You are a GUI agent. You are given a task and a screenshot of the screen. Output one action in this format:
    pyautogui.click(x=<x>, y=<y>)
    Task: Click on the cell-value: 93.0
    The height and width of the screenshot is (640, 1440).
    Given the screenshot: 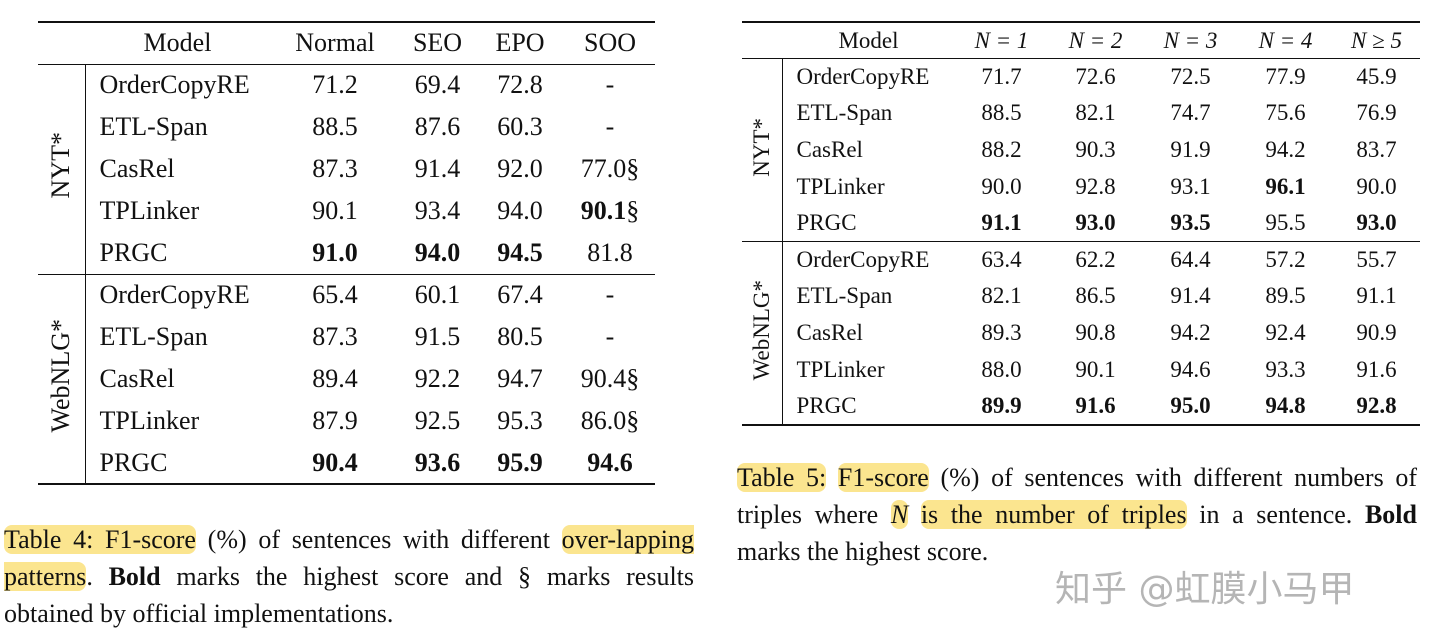 What is the action you would take?
    pyautogui.click(x=1376, y=223)
    